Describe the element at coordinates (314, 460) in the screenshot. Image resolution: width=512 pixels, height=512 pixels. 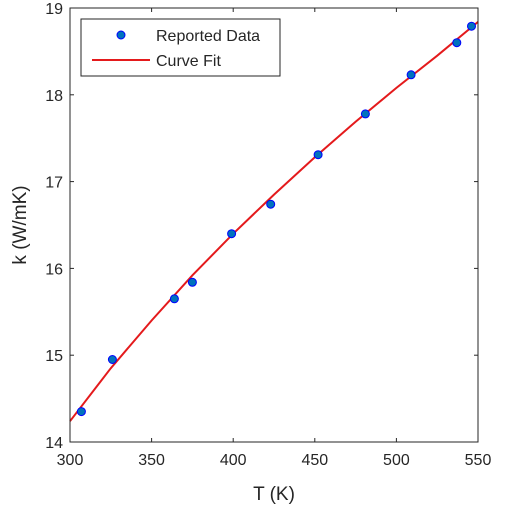
I see `x-tick-label: 450` at that location.